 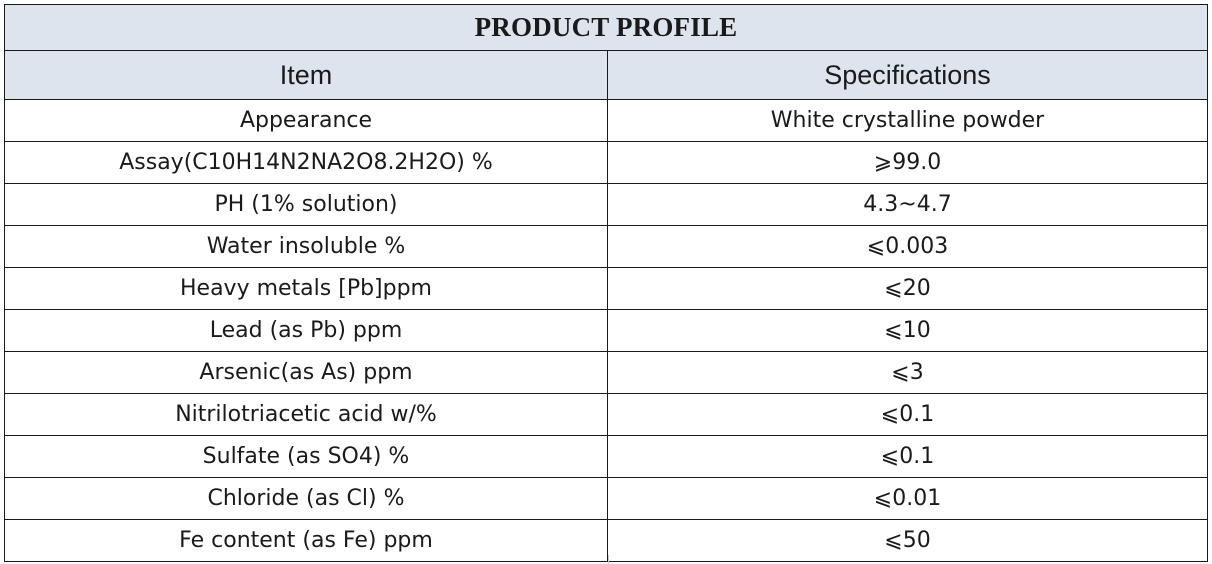 I want to click on item-cell: Fe content (as Fe) ppm, so click(x=306, y=540).